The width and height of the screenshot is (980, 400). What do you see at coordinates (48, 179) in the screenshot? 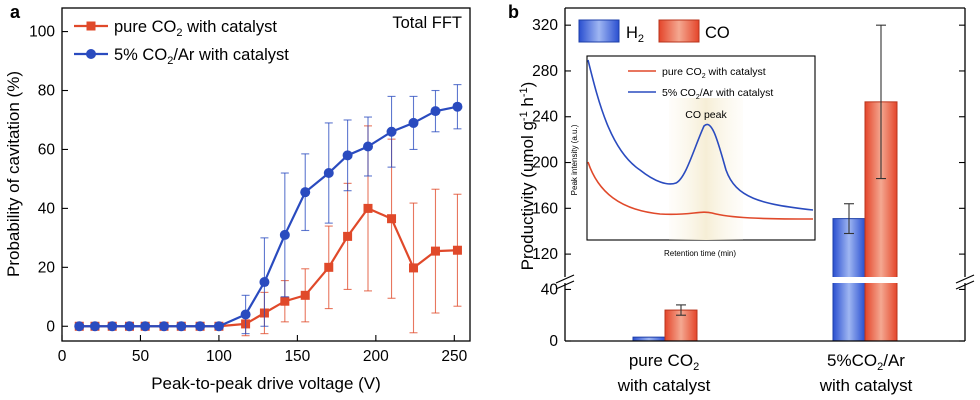
I see `panel-a-y-ticks: 0 20 40 60 80 100` at bounding box center [48, 179].